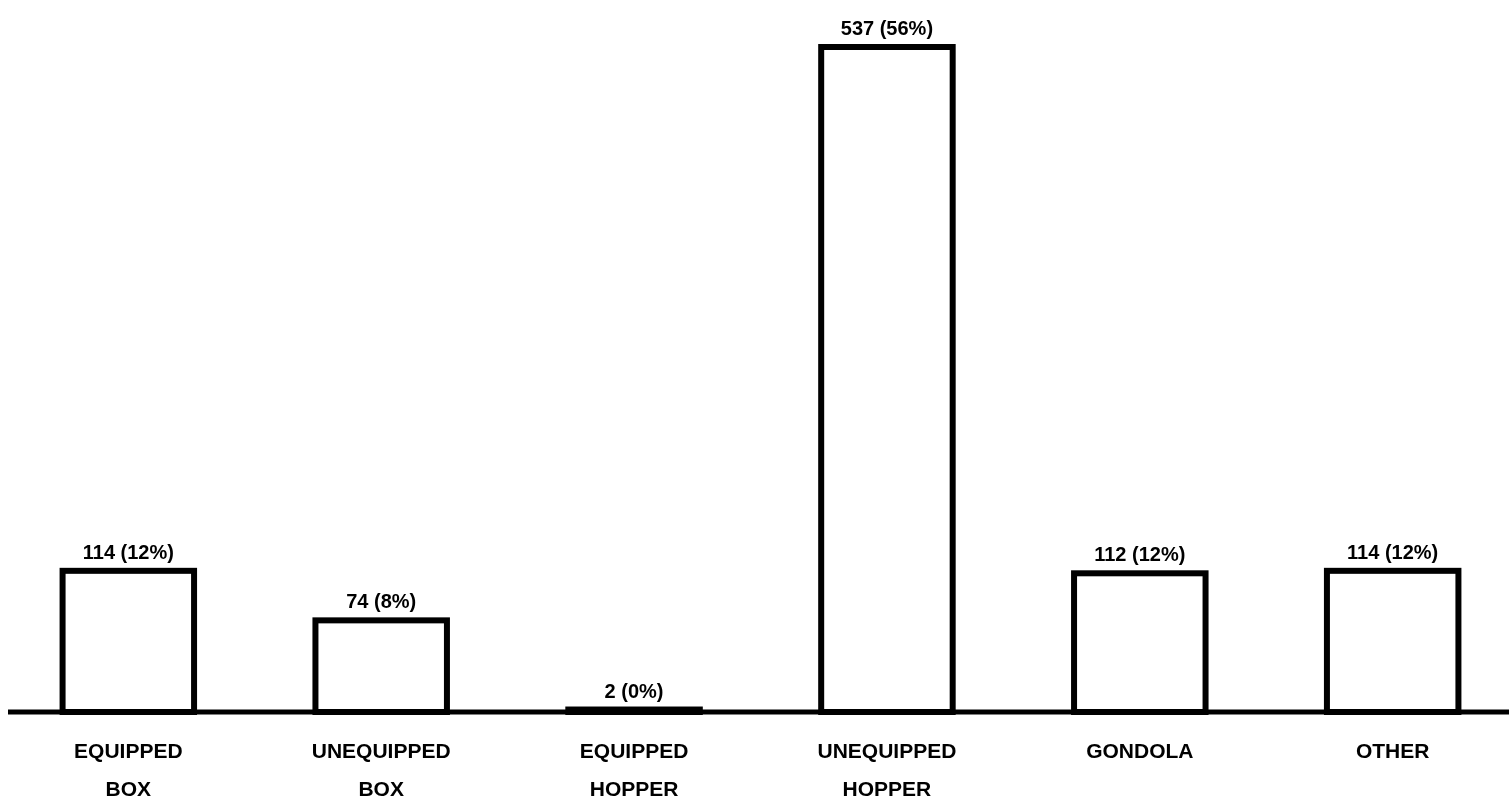 The image size is (1509, 808). I want to click on x-tick-label: OTHER, so click(1392, 750).